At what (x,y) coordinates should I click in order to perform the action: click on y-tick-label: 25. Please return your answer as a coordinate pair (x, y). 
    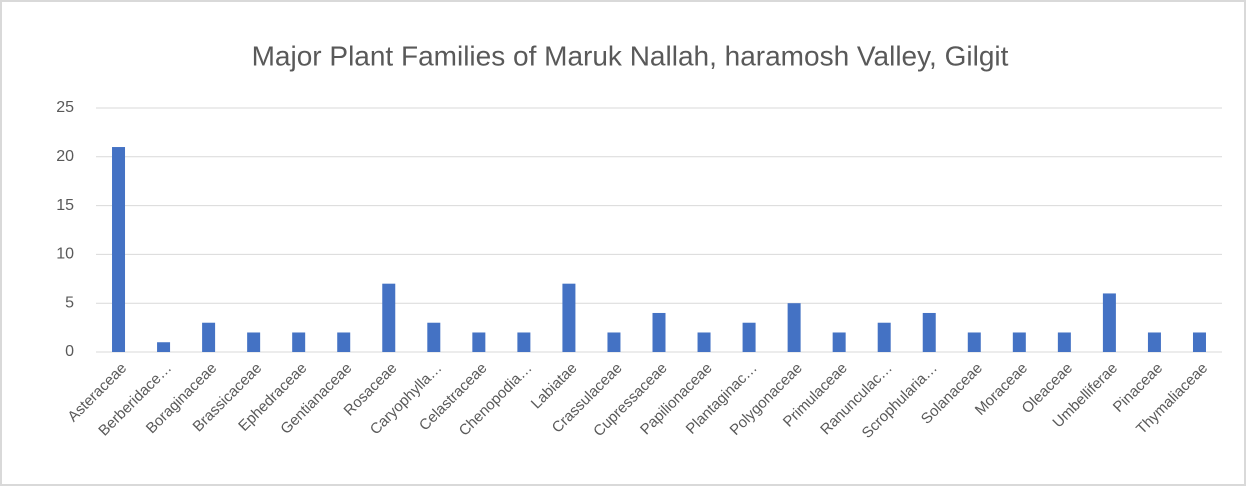
    Looking at the image, I should click on (65, 107).